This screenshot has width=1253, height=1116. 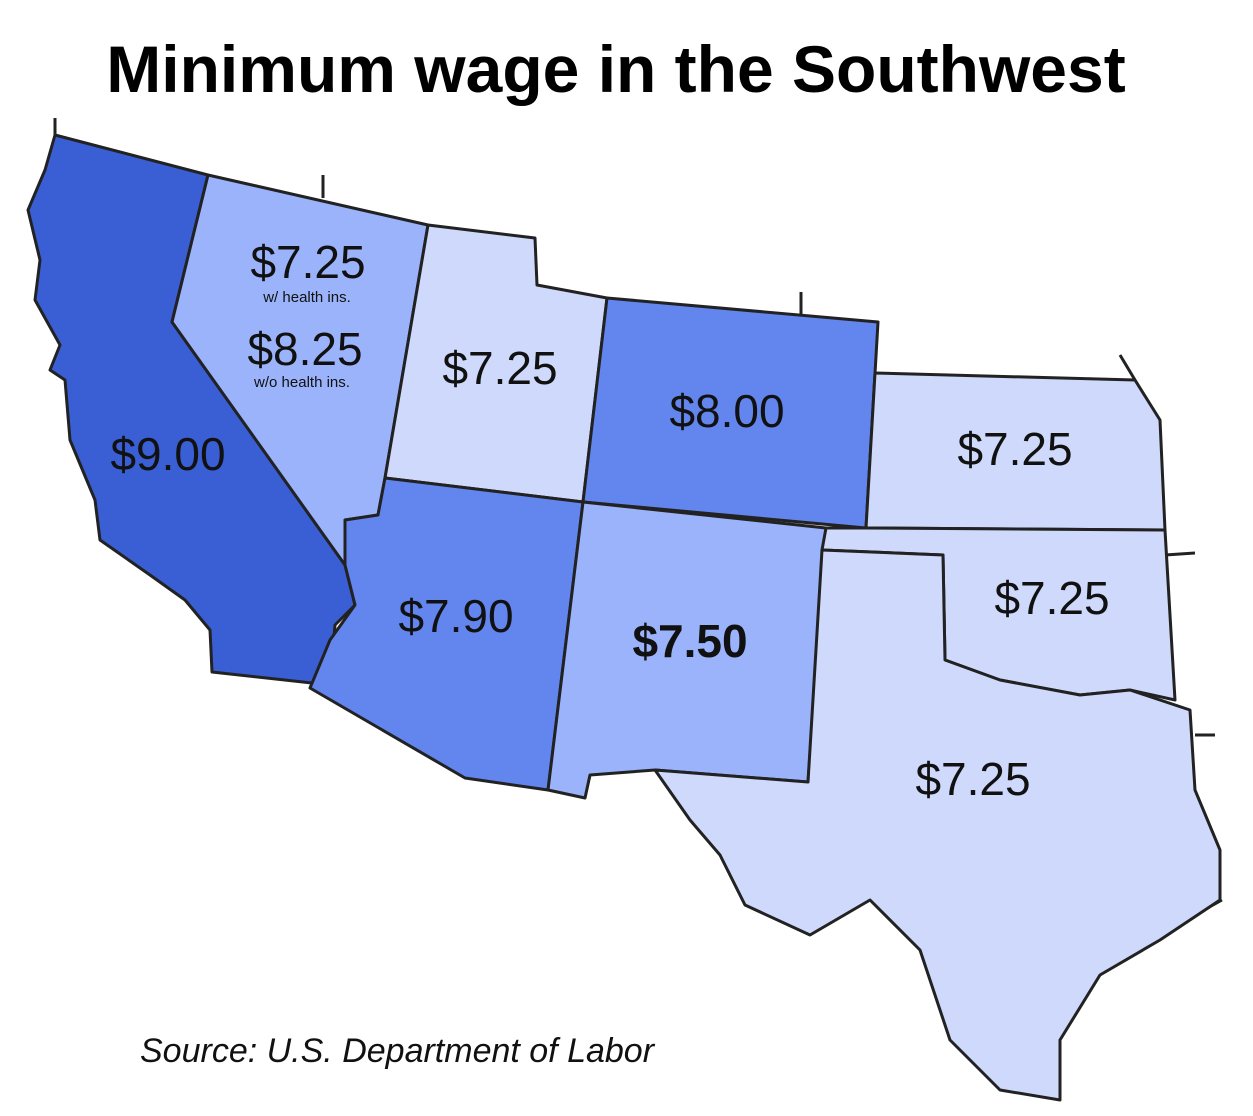 What do you see at coordinates (304, 349) in the screenshot?
I see `wage: $8.25` at bounding box center [304, 349].